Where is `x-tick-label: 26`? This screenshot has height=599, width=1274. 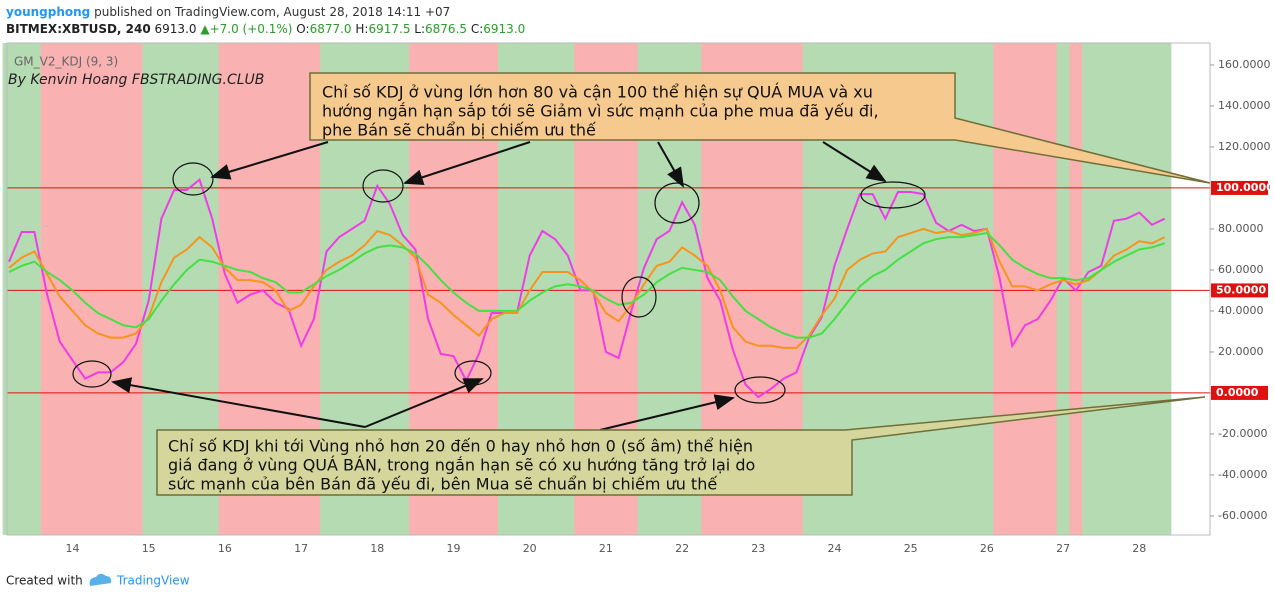 x-tick-label: 26 is located at coordinates (987, 548).